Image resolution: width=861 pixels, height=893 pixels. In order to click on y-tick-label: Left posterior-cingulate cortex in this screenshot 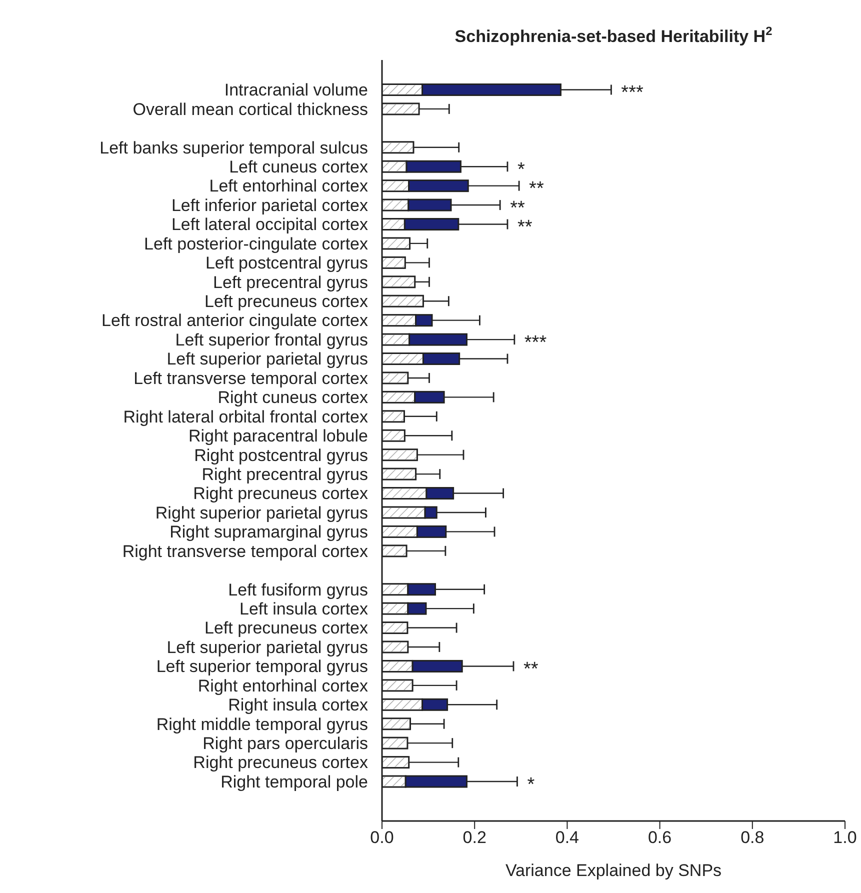, I will do `click(256, 244)`.